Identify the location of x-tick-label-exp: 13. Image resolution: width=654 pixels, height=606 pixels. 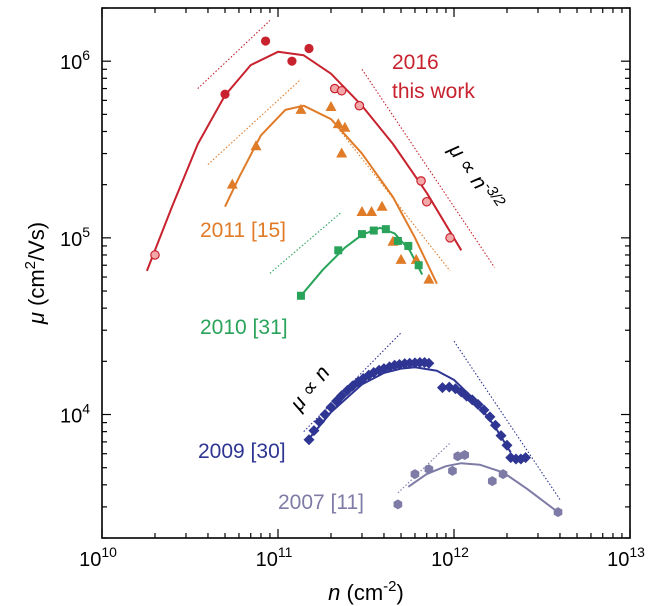
(637, 552).